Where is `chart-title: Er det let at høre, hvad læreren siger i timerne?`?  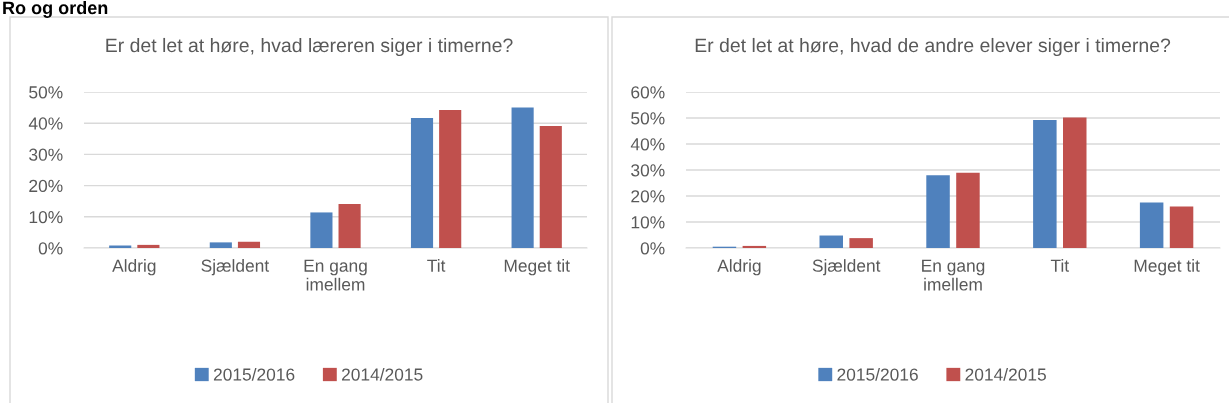 chart-title: Er det let at høre, hvad læreren siger i timerne? is located at coordinates (309, 47).